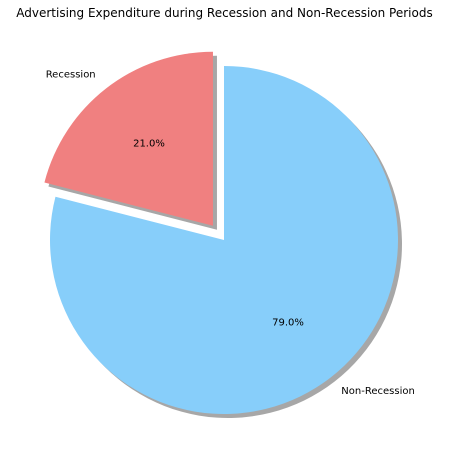  What do you see at coordinates (128, 138) in the screenshot?
I see `pie-slice-recession` at bounding box center [128, 138].